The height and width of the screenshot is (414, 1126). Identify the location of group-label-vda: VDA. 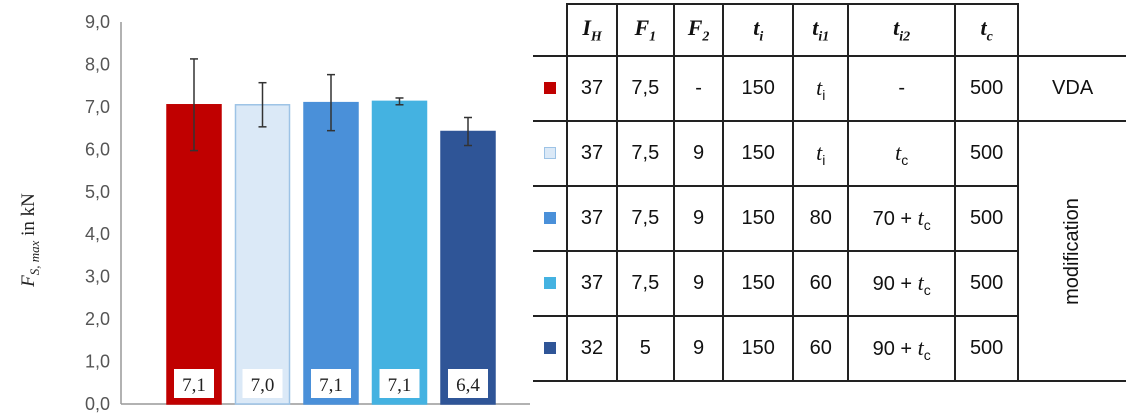
(1071, 88).